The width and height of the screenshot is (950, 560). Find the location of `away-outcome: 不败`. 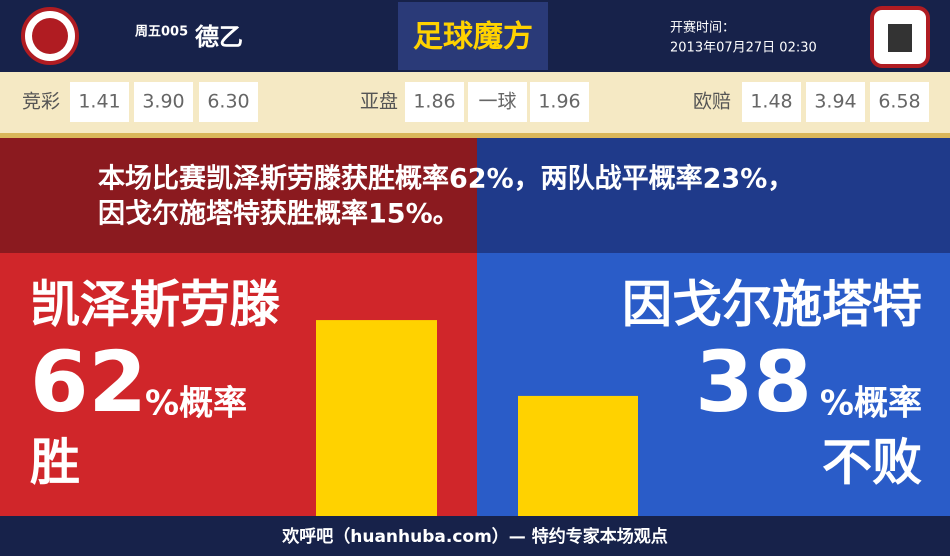

away-outcome: 不败 is located at coordinates (872, 463).